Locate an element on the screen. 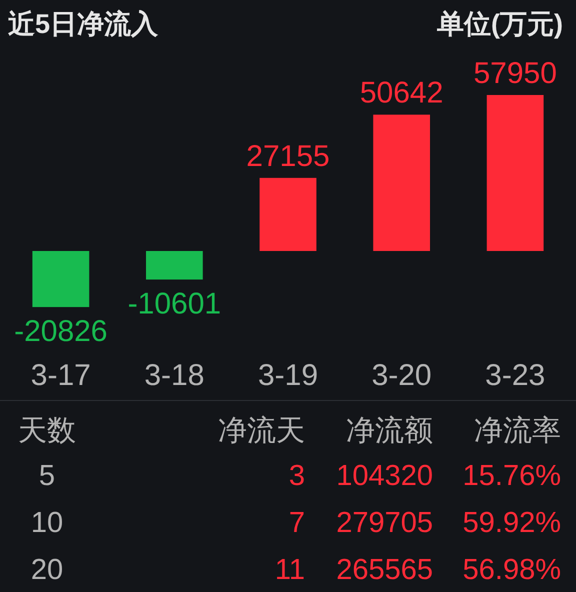 The width and height of the screenshot is (576, 592). subtitle: 单位(万元) is located at coordinates (500, 24).